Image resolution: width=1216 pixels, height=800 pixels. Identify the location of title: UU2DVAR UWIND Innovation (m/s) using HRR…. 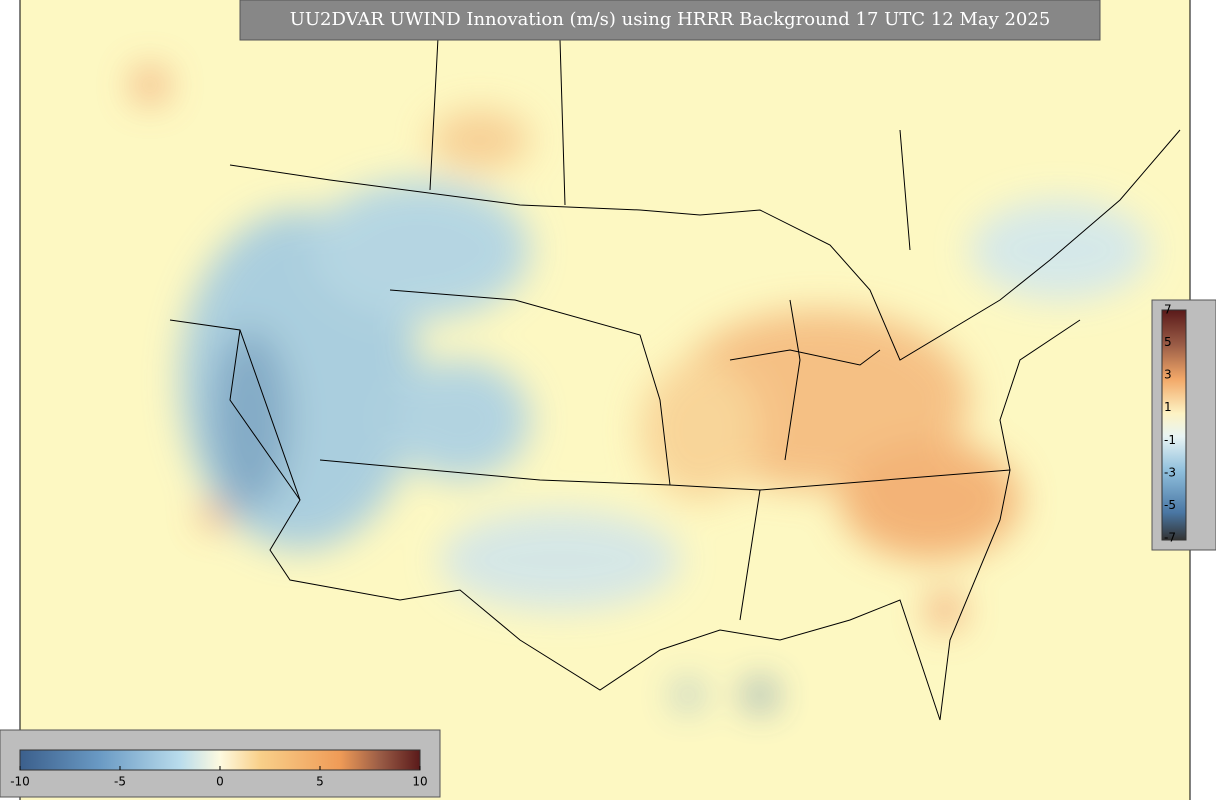
(670, 19).